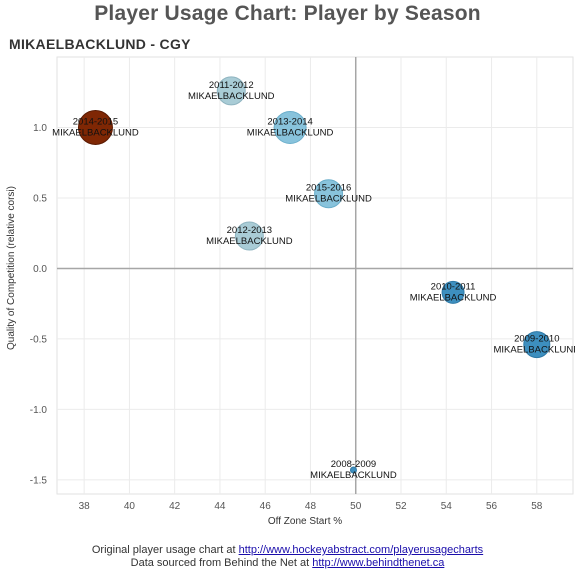 This screenshot has width=575, height=575. Describe the element at coordinates (453, 286) in the screenshot. I see `point-season-label: 2010-2011` at that location.